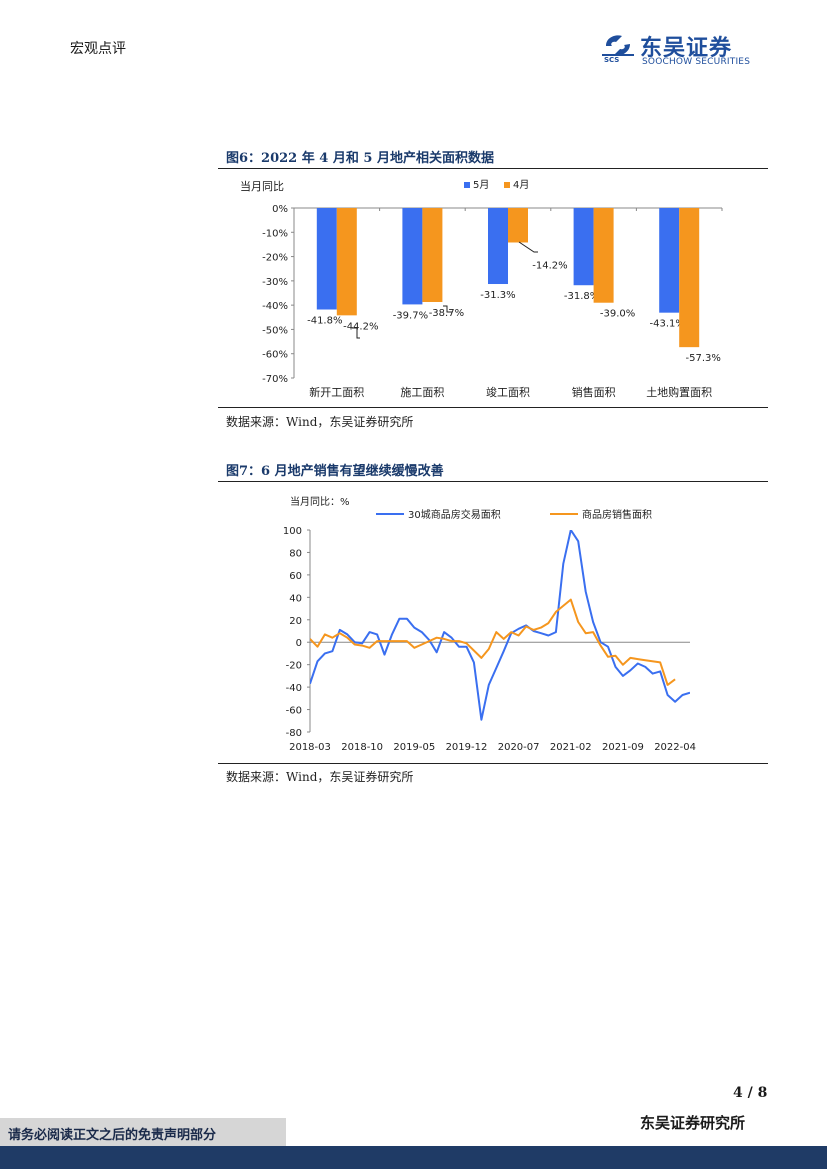  What do you see at coordinates (362, 747) in the screenshot?
I see `x-tick-label: 2018-10` at bounding box center [362, 747].